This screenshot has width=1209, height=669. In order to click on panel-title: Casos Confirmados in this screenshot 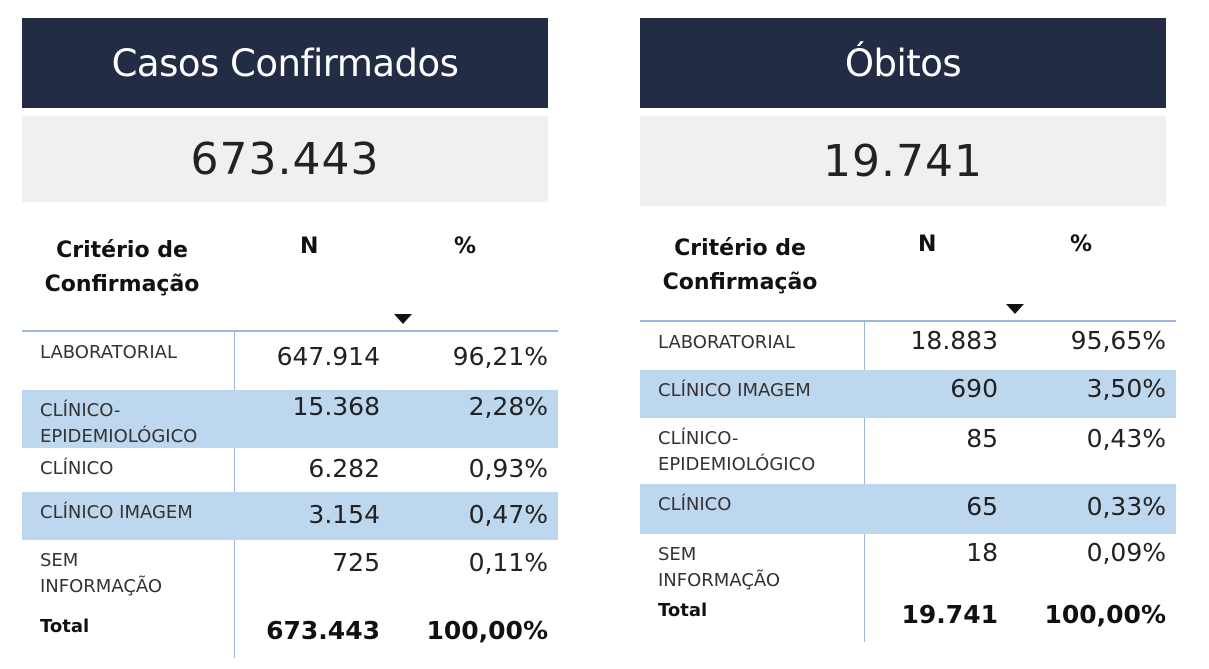, I will do `click(285, 63)`.